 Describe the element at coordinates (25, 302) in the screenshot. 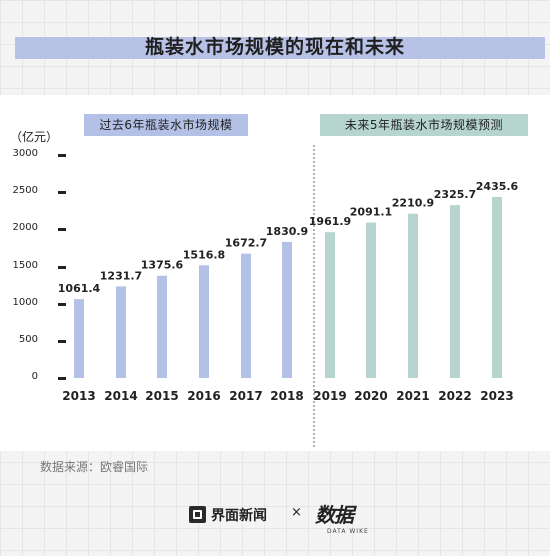

I see `y-tick-label: 1000` at that location.